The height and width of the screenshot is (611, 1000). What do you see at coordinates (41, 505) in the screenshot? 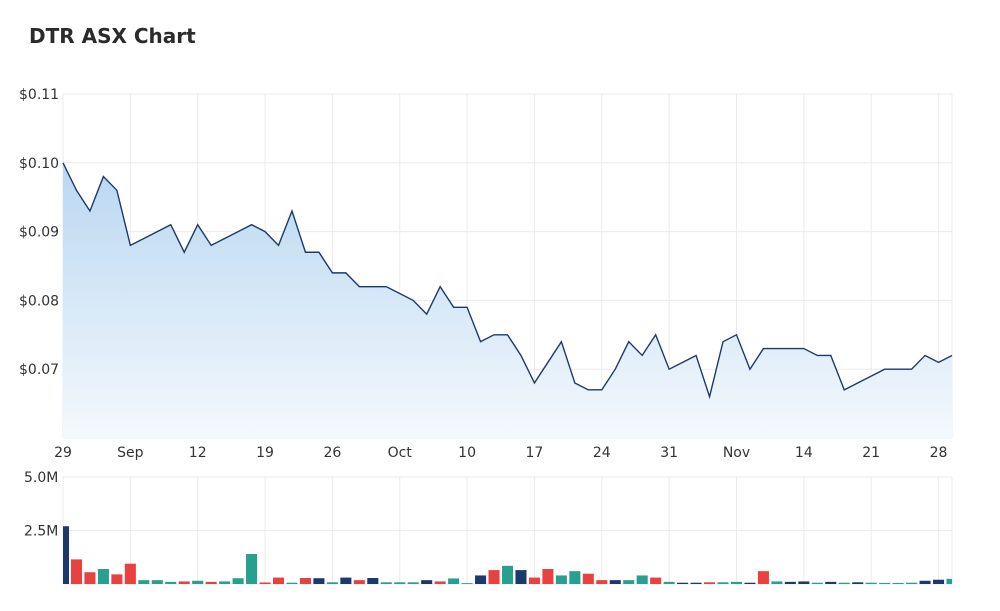
I see `volume-y-axis: 2.5M 5.0M` at bounding box center [41, 505].